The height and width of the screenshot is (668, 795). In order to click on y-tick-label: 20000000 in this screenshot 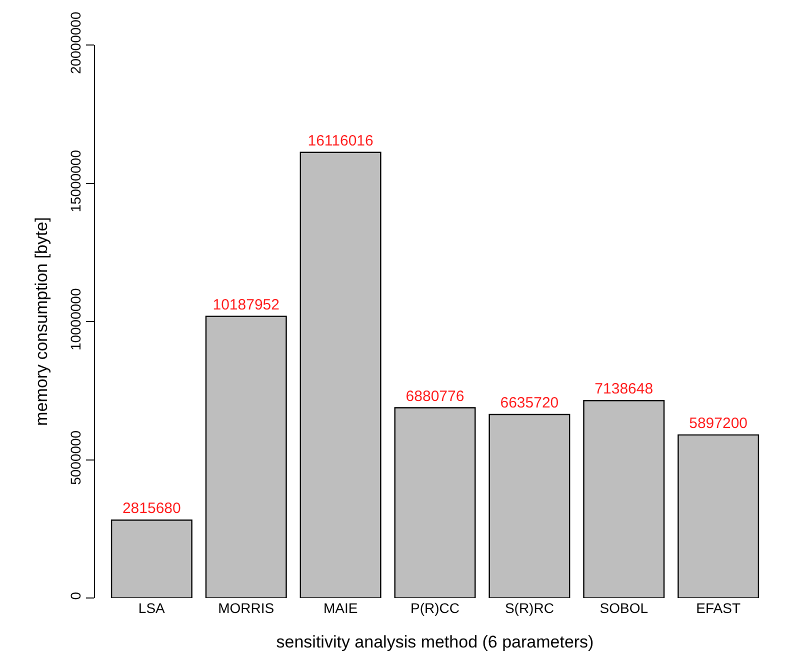, I will do `click(75, 43)`.